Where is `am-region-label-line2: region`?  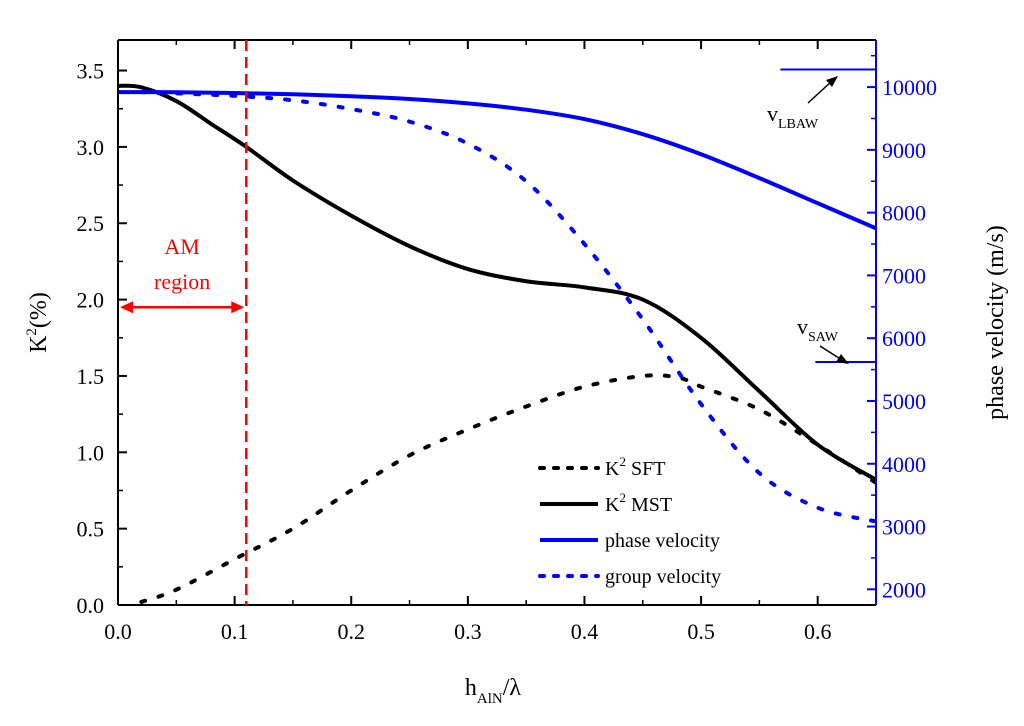
am-region-label-line2: region is located at coordinates (182, 281).